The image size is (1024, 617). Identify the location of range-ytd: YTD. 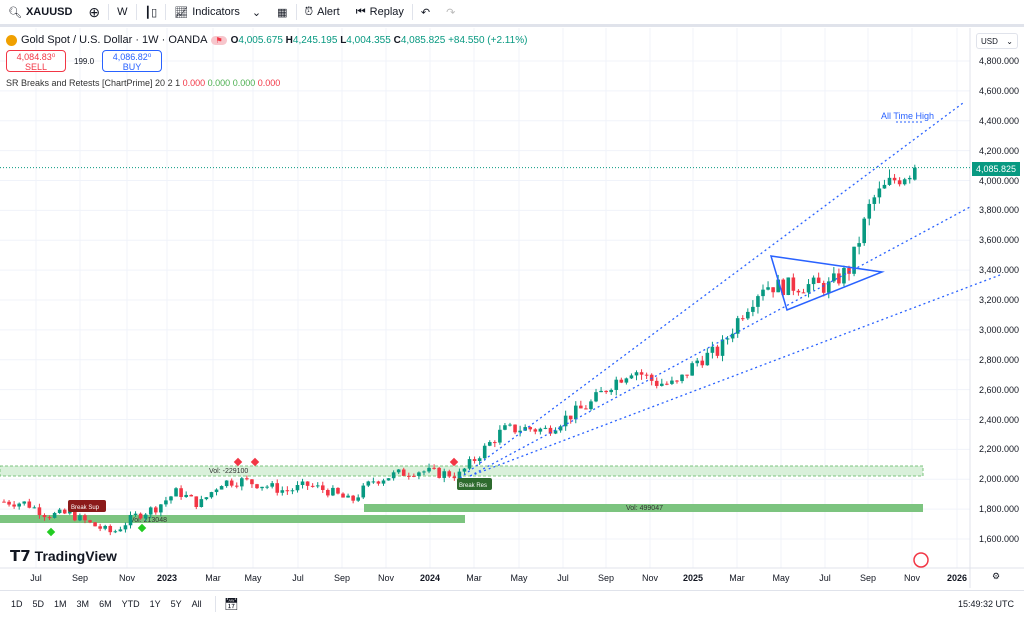
(130, 604).